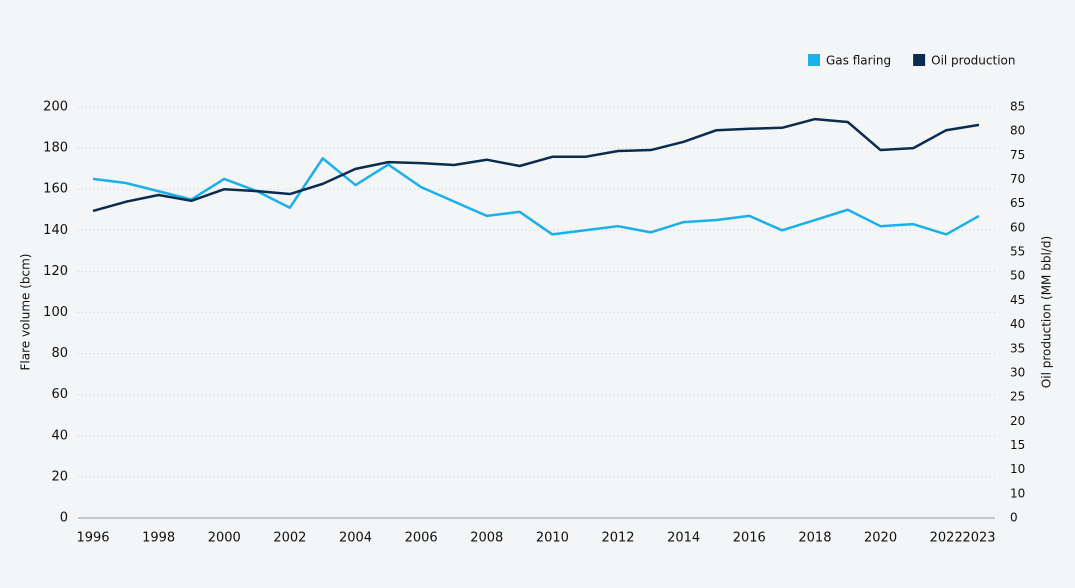 This screenshot has height=588, width=1075. What do you see at coordinates (1017, 372) in the screenshot?
I see `y2-tick-label: 30` at bounding box center [1017, 372].